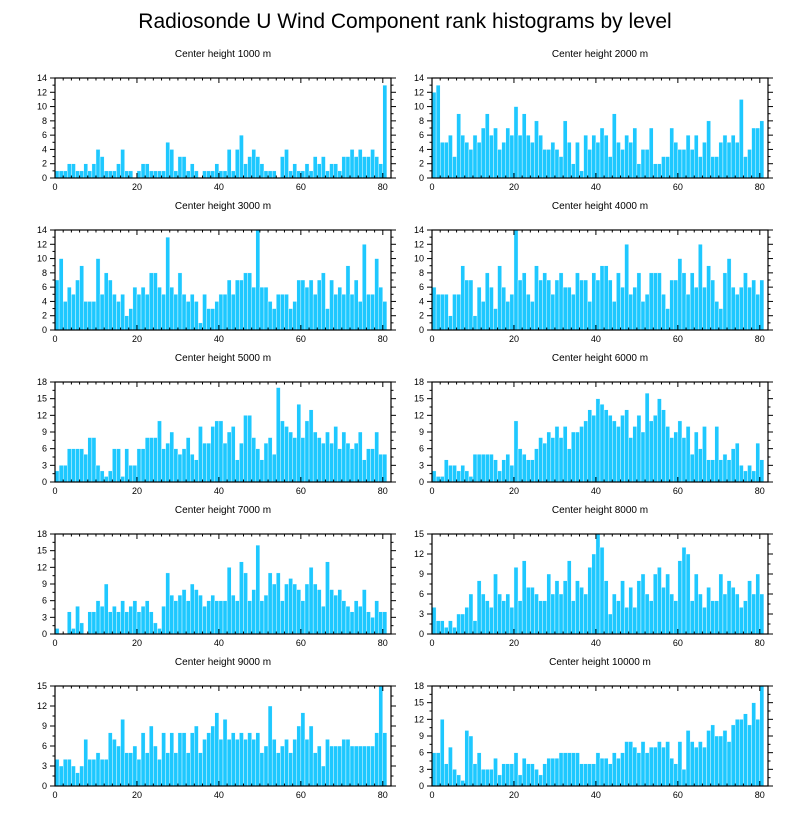 The image size is (810, 824). Describe the element at coordinates (421, 330) in the screenshot. I see `y-tick-label: 0` at that location.